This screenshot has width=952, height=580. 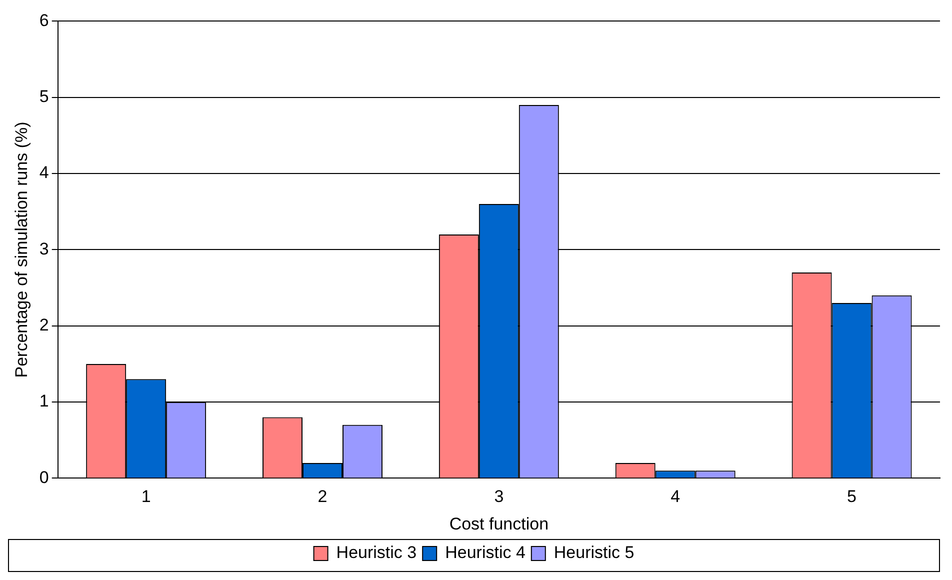 I want to click on y-tick-label: 4, so click(x=44, y=172).